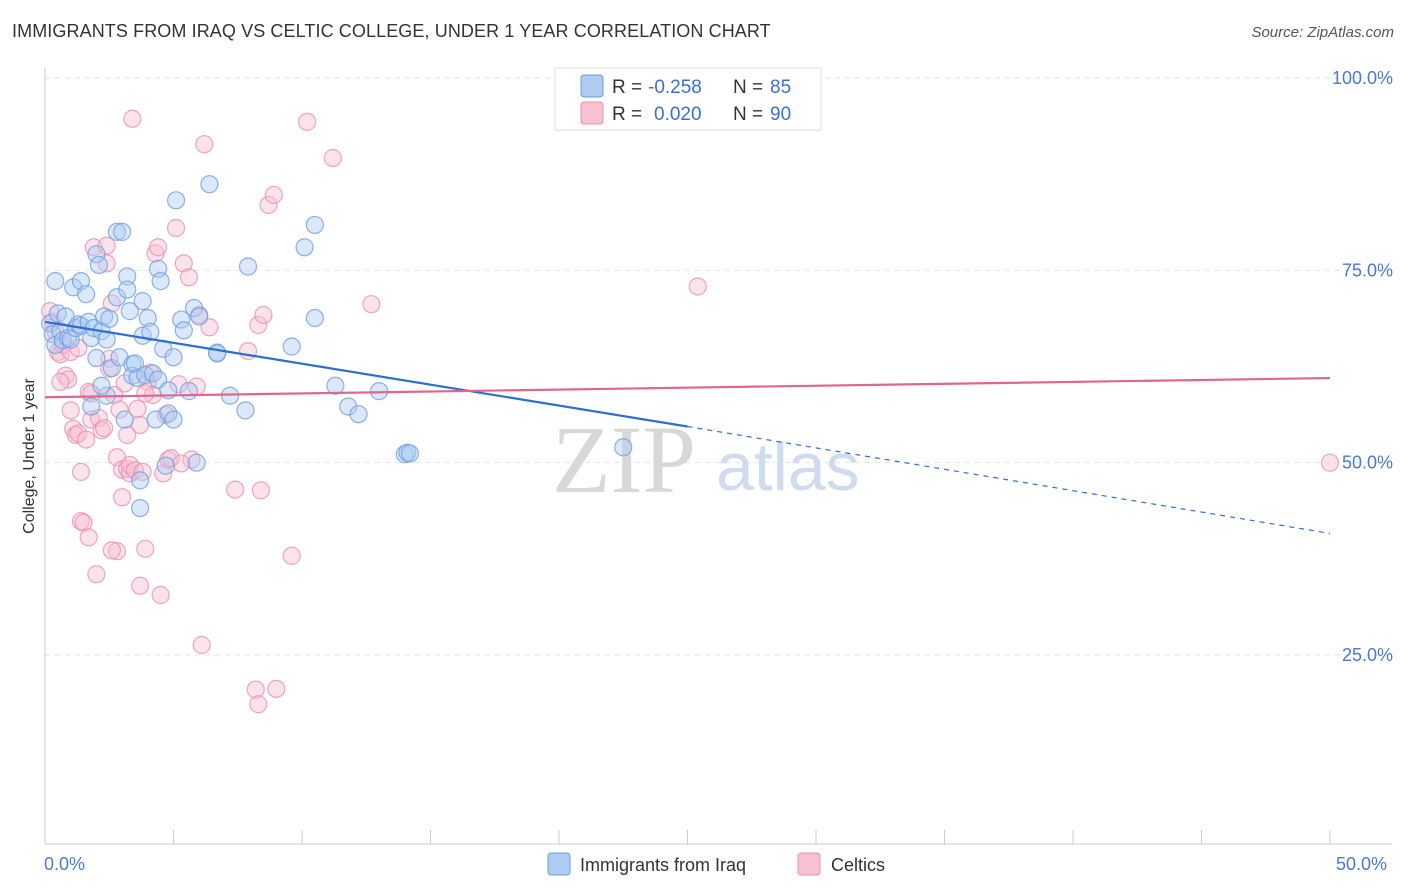 The height and width of the screenshot is (892, 1406). What do you see at coordinates (1322, 32) in the screenshot?
I see `source-credit: Source: ZipAtlas.com` at bounding box center [1322, 32].